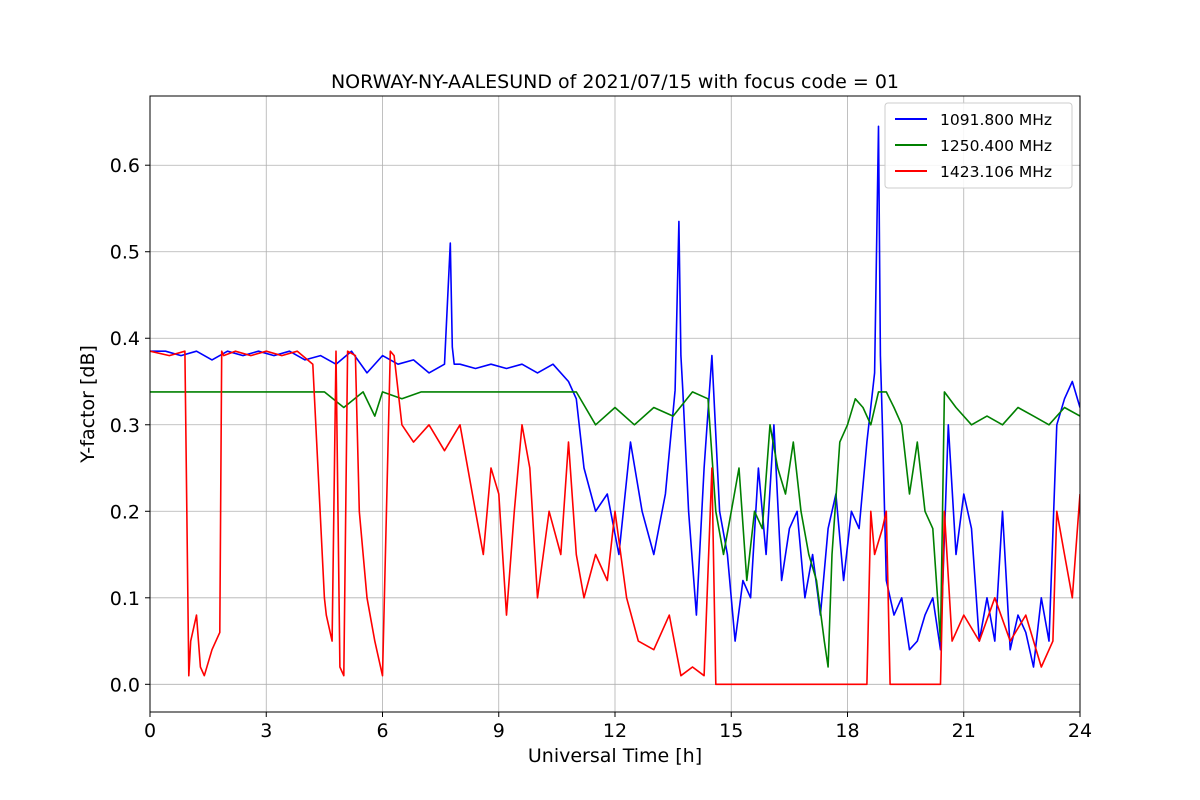 The image size is (1200, 800). I want to click on y-tick-label: 0.4, so click(125, 339).